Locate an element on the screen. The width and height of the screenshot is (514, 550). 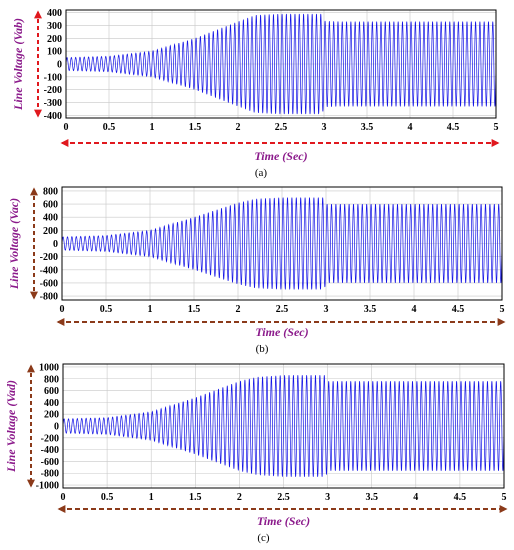
y-axis-label: Line Voltage (Vad) is located at coordinates (11, 426).